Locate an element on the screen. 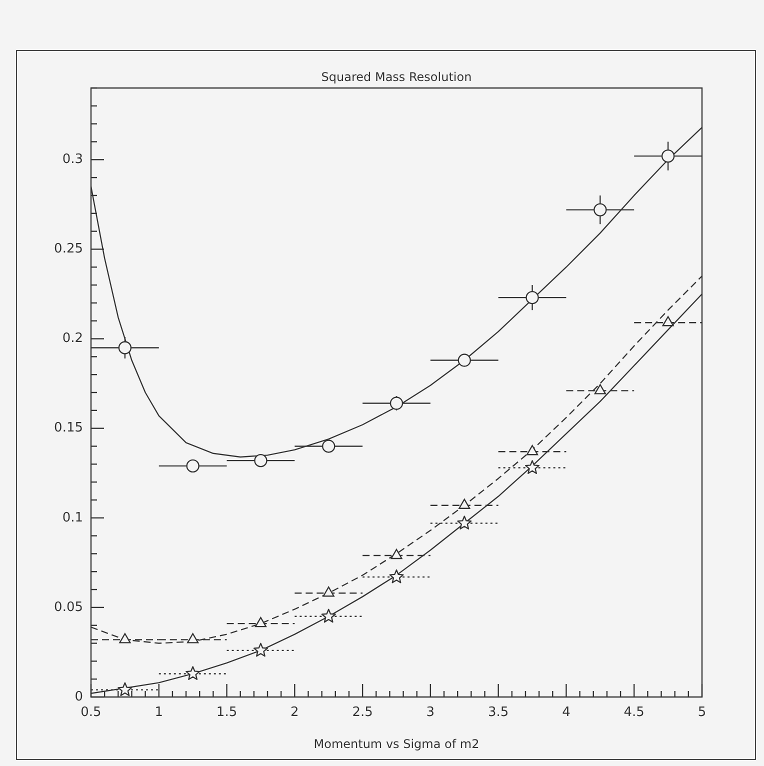  y-tick-label: 0 is located at coordinates (78, 696).